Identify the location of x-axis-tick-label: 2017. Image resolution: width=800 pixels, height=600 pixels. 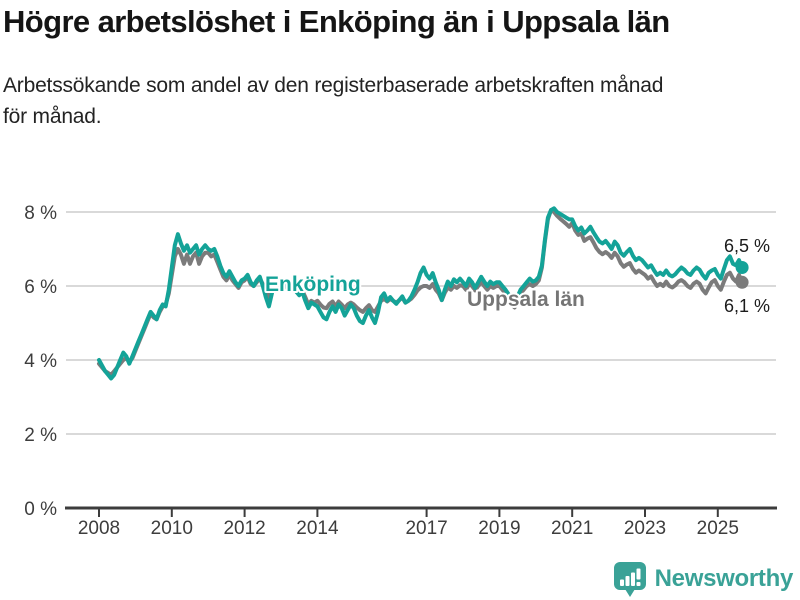
(426, 528).